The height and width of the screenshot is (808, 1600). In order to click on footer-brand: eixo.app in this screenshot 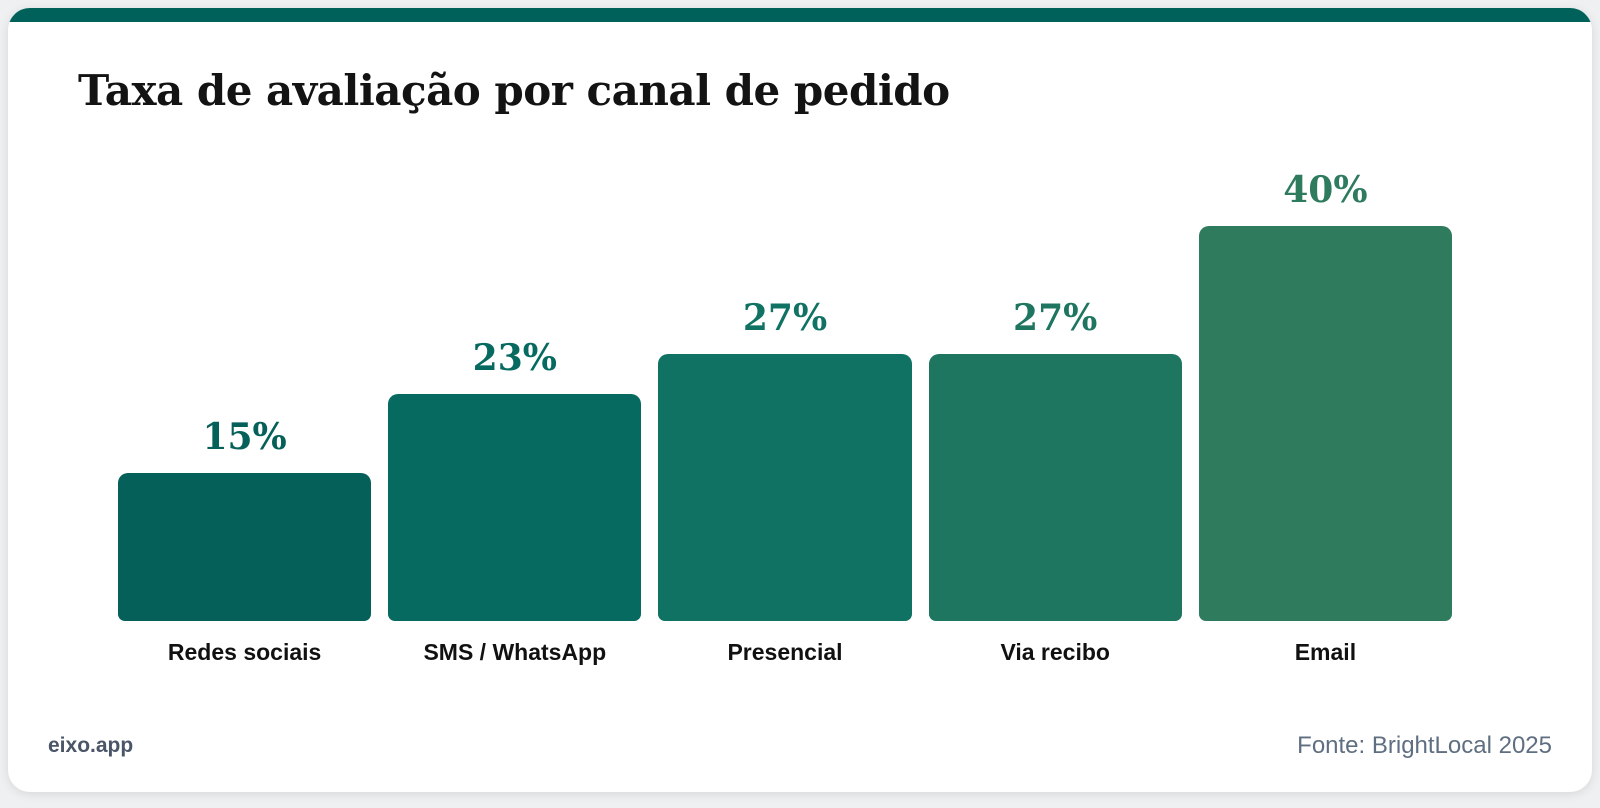, I will do `click(91, 745)`.